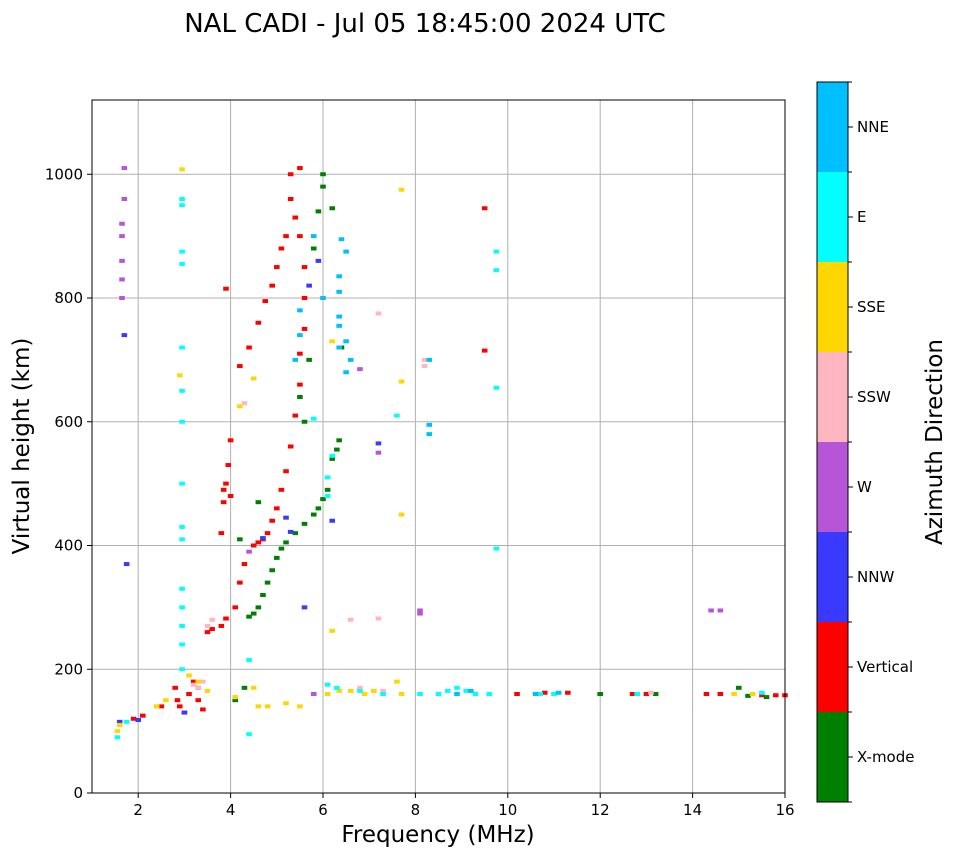 This screenshot has height=857, width=958. Describe the element at coordinates (885, 667) in the screenshot. I see `colorbar-tick-label: Vertical` at that location.